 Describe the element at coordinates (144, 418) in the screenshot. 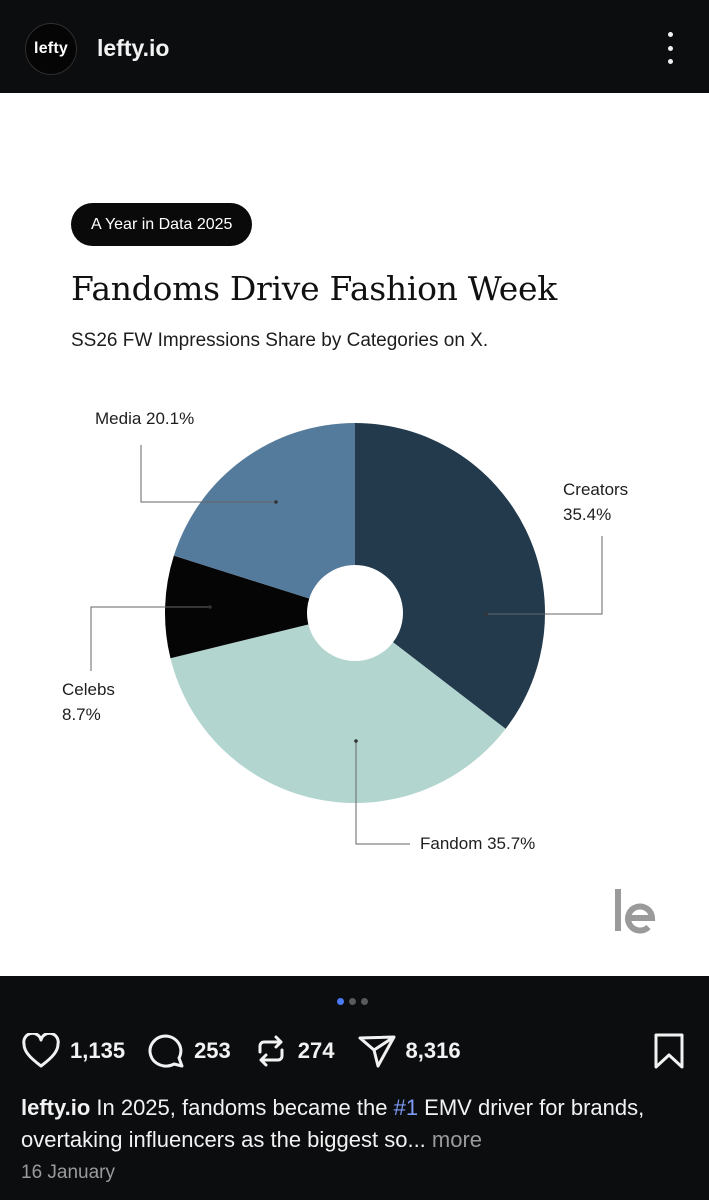

I see `label-media: Media 20.1%` at that location.